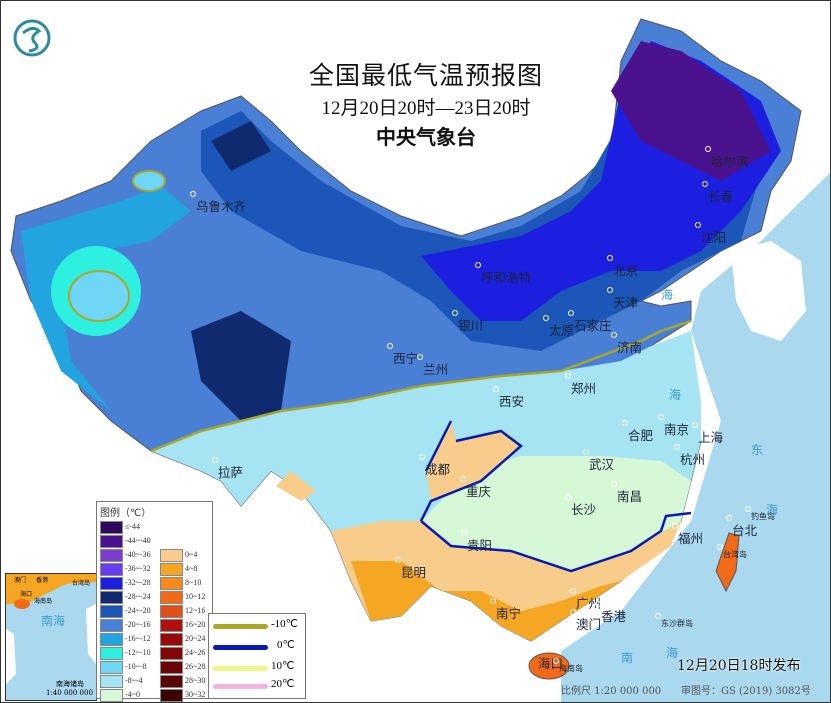 Image resolution: width=831 pixels, height=703 pixels. I want to click on korea-land, so click(768, 291).